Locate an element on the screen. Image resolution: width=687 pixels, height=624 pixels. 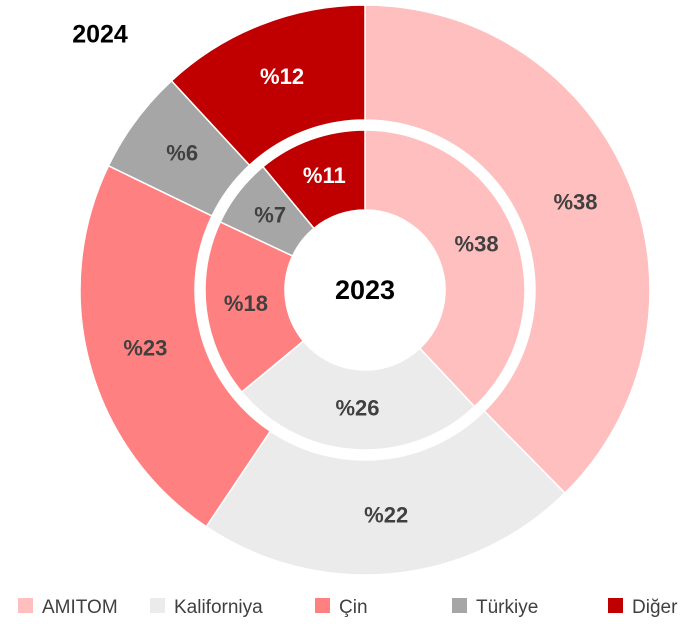
legend-label: Çin is located at coordinates (353, 607).